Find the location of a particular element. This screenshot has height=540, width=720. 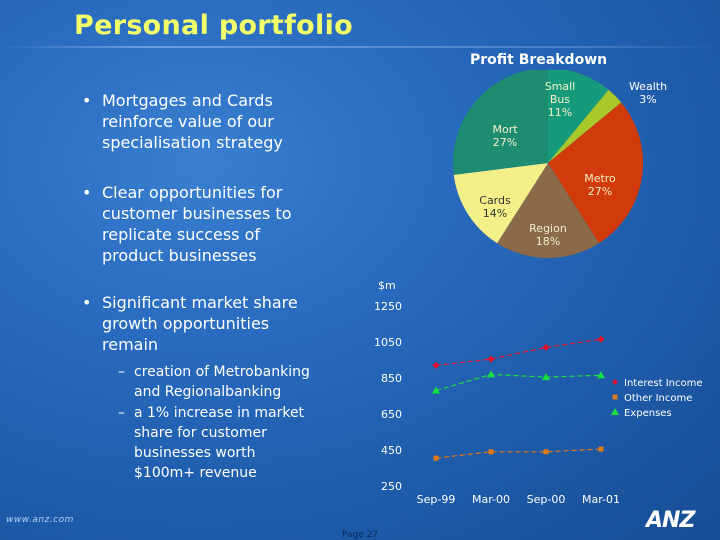

bullet-line: growth opportunities is located at coordinates (186, 323).